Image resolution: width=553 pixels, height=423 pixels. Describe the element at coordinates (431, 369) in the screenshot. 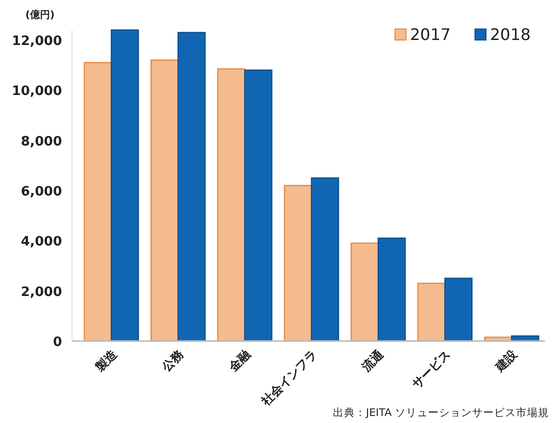

I see `x-tick-label: サービス` at that location.